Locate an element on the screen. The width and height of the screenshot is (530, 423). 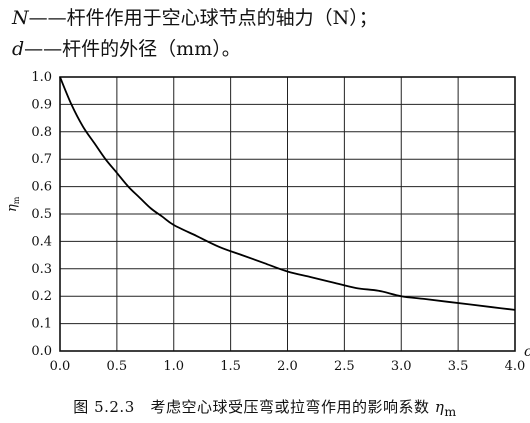
y-tick-label: 0.9 is located at coordinates (41, 104).